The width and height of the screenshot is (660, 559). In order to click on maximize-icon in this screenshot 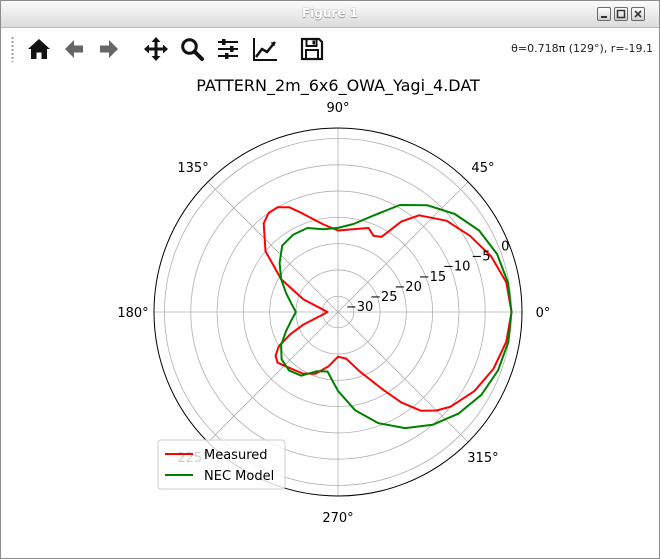, I will do `click(621, 14)`.